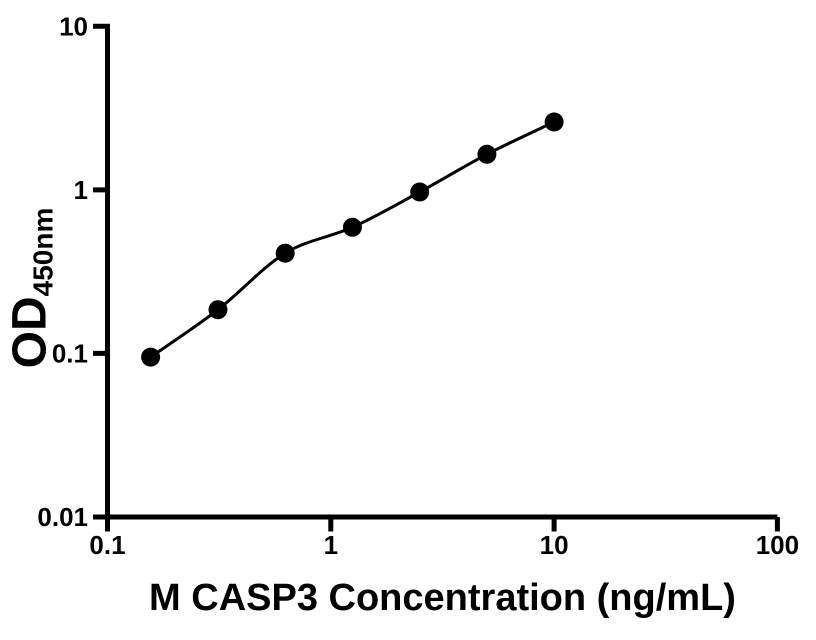  I want to click on x-tick-labels: 0.1 1 10 100, so click(444, 545).